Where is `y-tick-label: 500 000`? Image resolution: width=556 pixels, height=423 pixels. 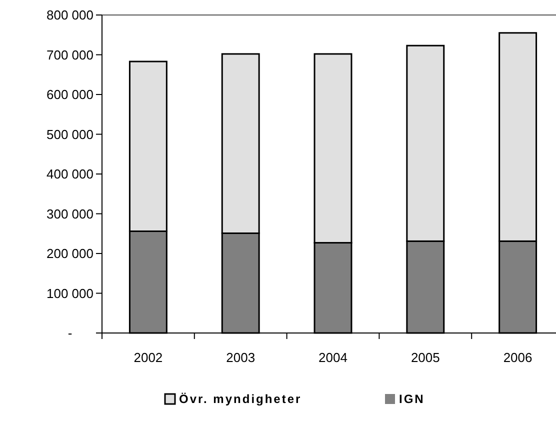
y-tick-label: 500 000 is located at coordinates (70, 134).